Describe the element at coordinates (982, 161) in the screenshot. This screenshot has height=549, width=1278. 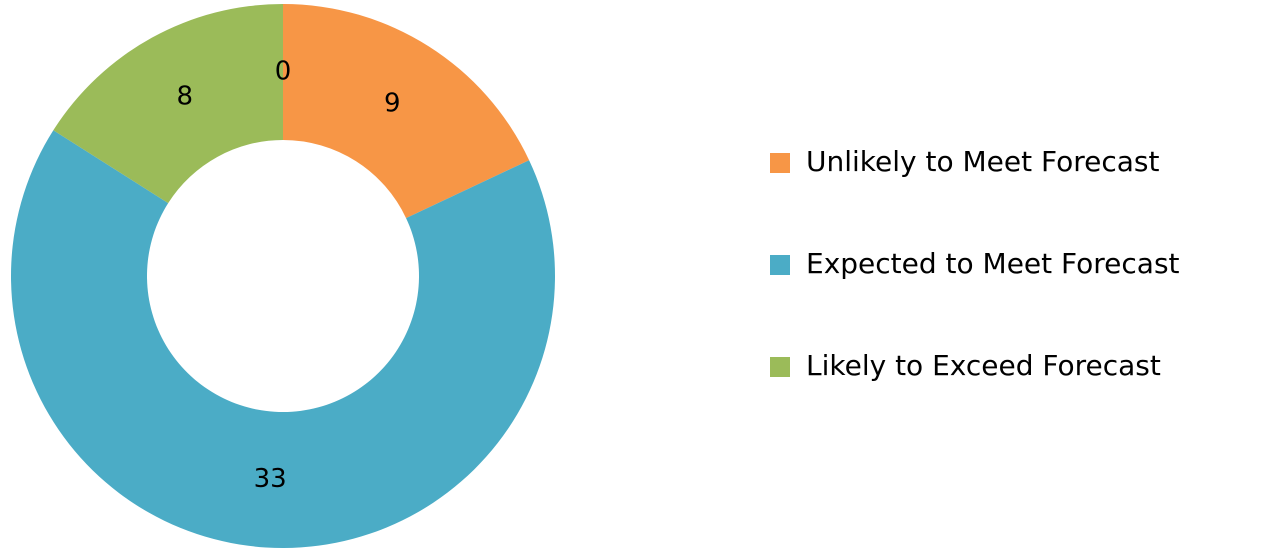
I see `legend-label: Unlikely to Meet Forecast` at that location.